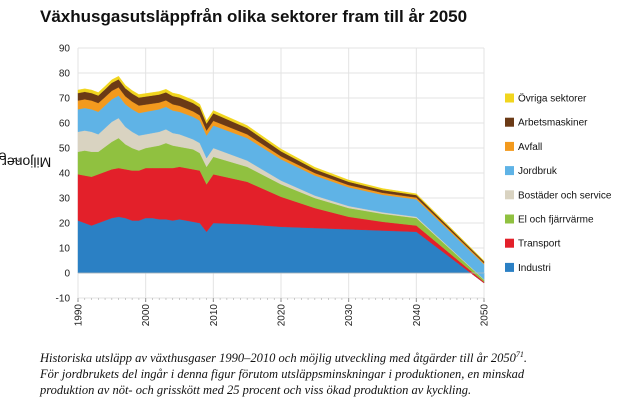 This screenshot has width=632, height=413. I want to click on legend-label: Avfall, so click(530, 147).